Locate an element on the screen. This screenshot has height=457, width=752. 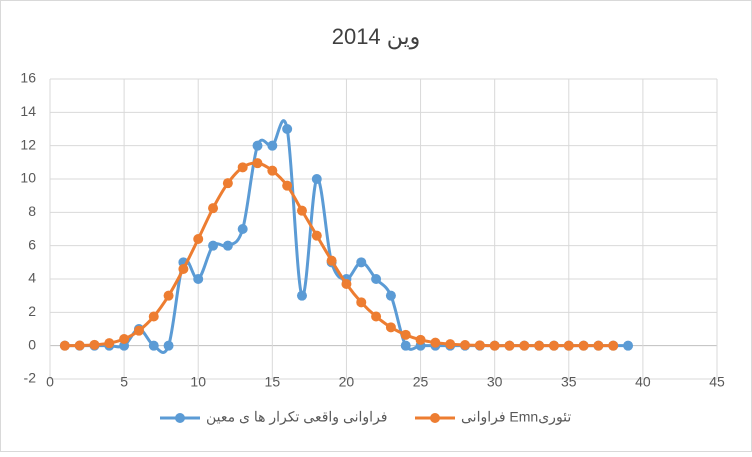
y-tick-label: 8 is located at coordinates (32, 211).